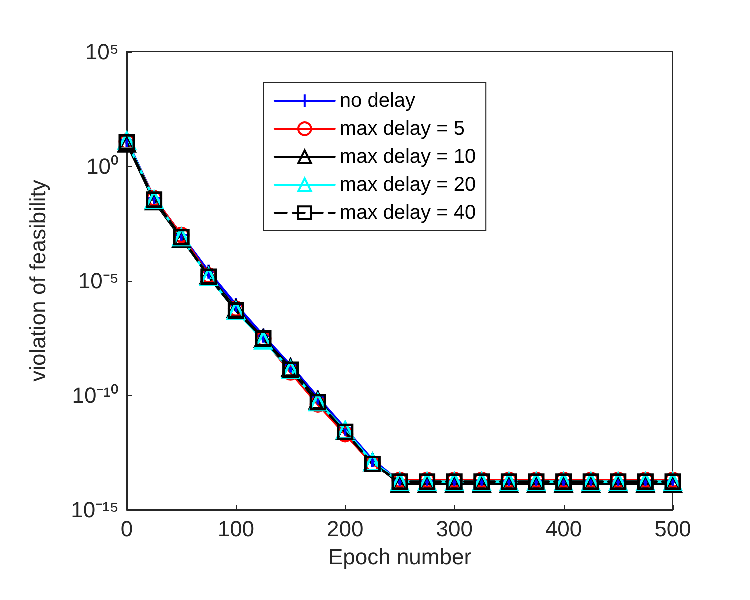 This screenshot has height=600, width=750. Describe the element at coordinates (454, 529) in the screenshot. I see `x-tick-label: 300` at that location.